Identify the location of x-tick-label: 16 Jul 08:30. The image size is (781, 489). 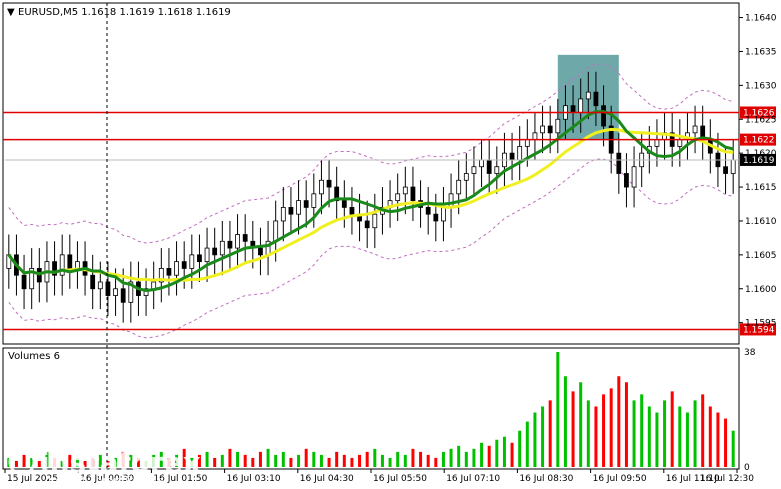
(546, 479).